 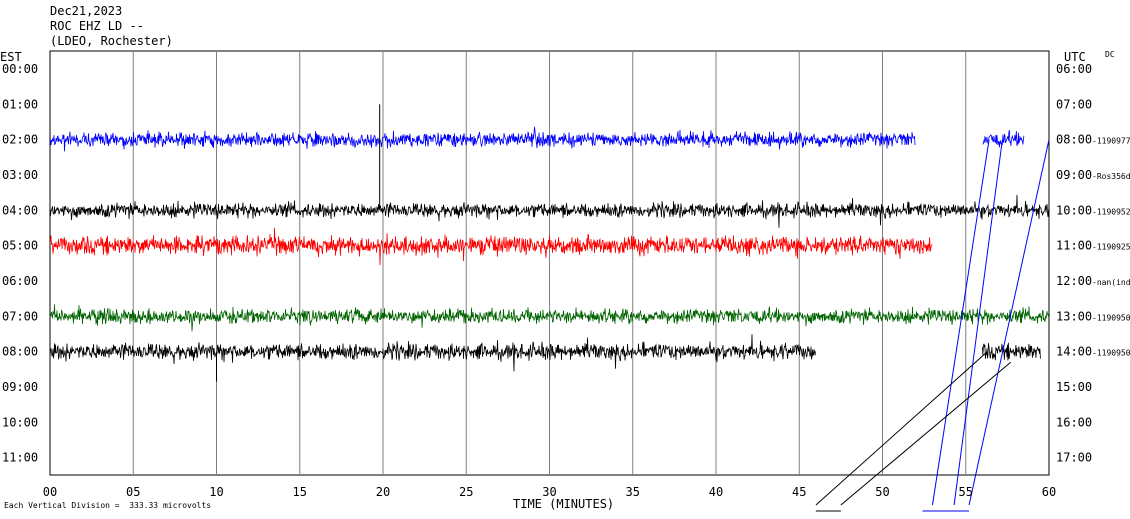 What do you see at coordinates (300, 492) in the screenshot?
I see `x-tick-label: 15` at bounding box center [300, 492].